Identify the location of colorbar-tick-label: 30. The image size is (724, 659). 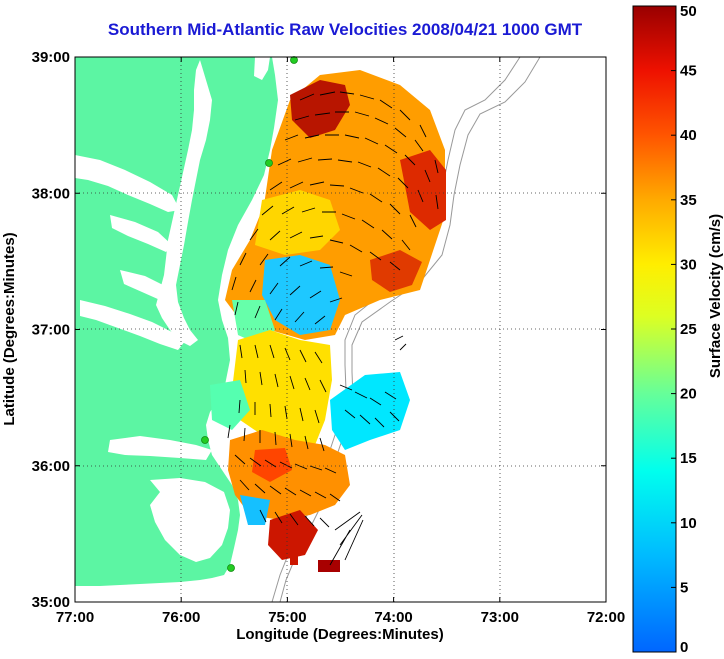
(688, 264).